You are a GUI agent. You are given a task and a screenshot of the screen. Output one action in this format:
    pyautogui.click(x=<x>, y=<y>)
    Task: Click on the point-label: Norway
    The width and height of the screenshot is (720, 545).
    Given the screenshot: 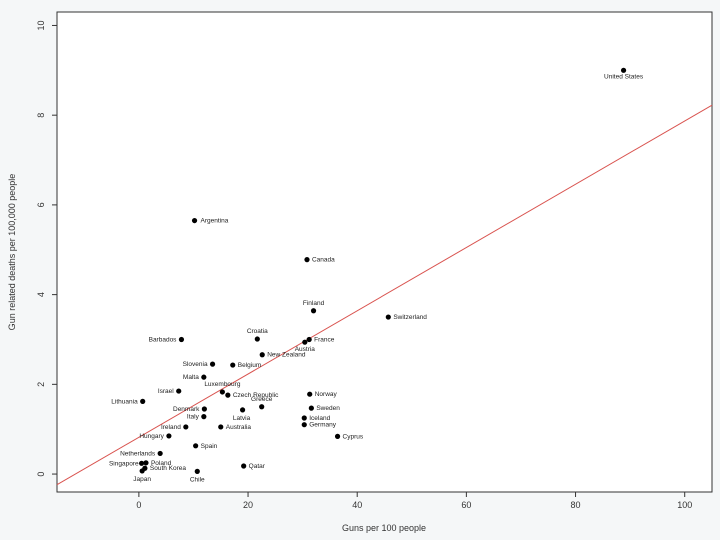 What is the action you would take?
    pyautogui.click(x=326, y=394)
    